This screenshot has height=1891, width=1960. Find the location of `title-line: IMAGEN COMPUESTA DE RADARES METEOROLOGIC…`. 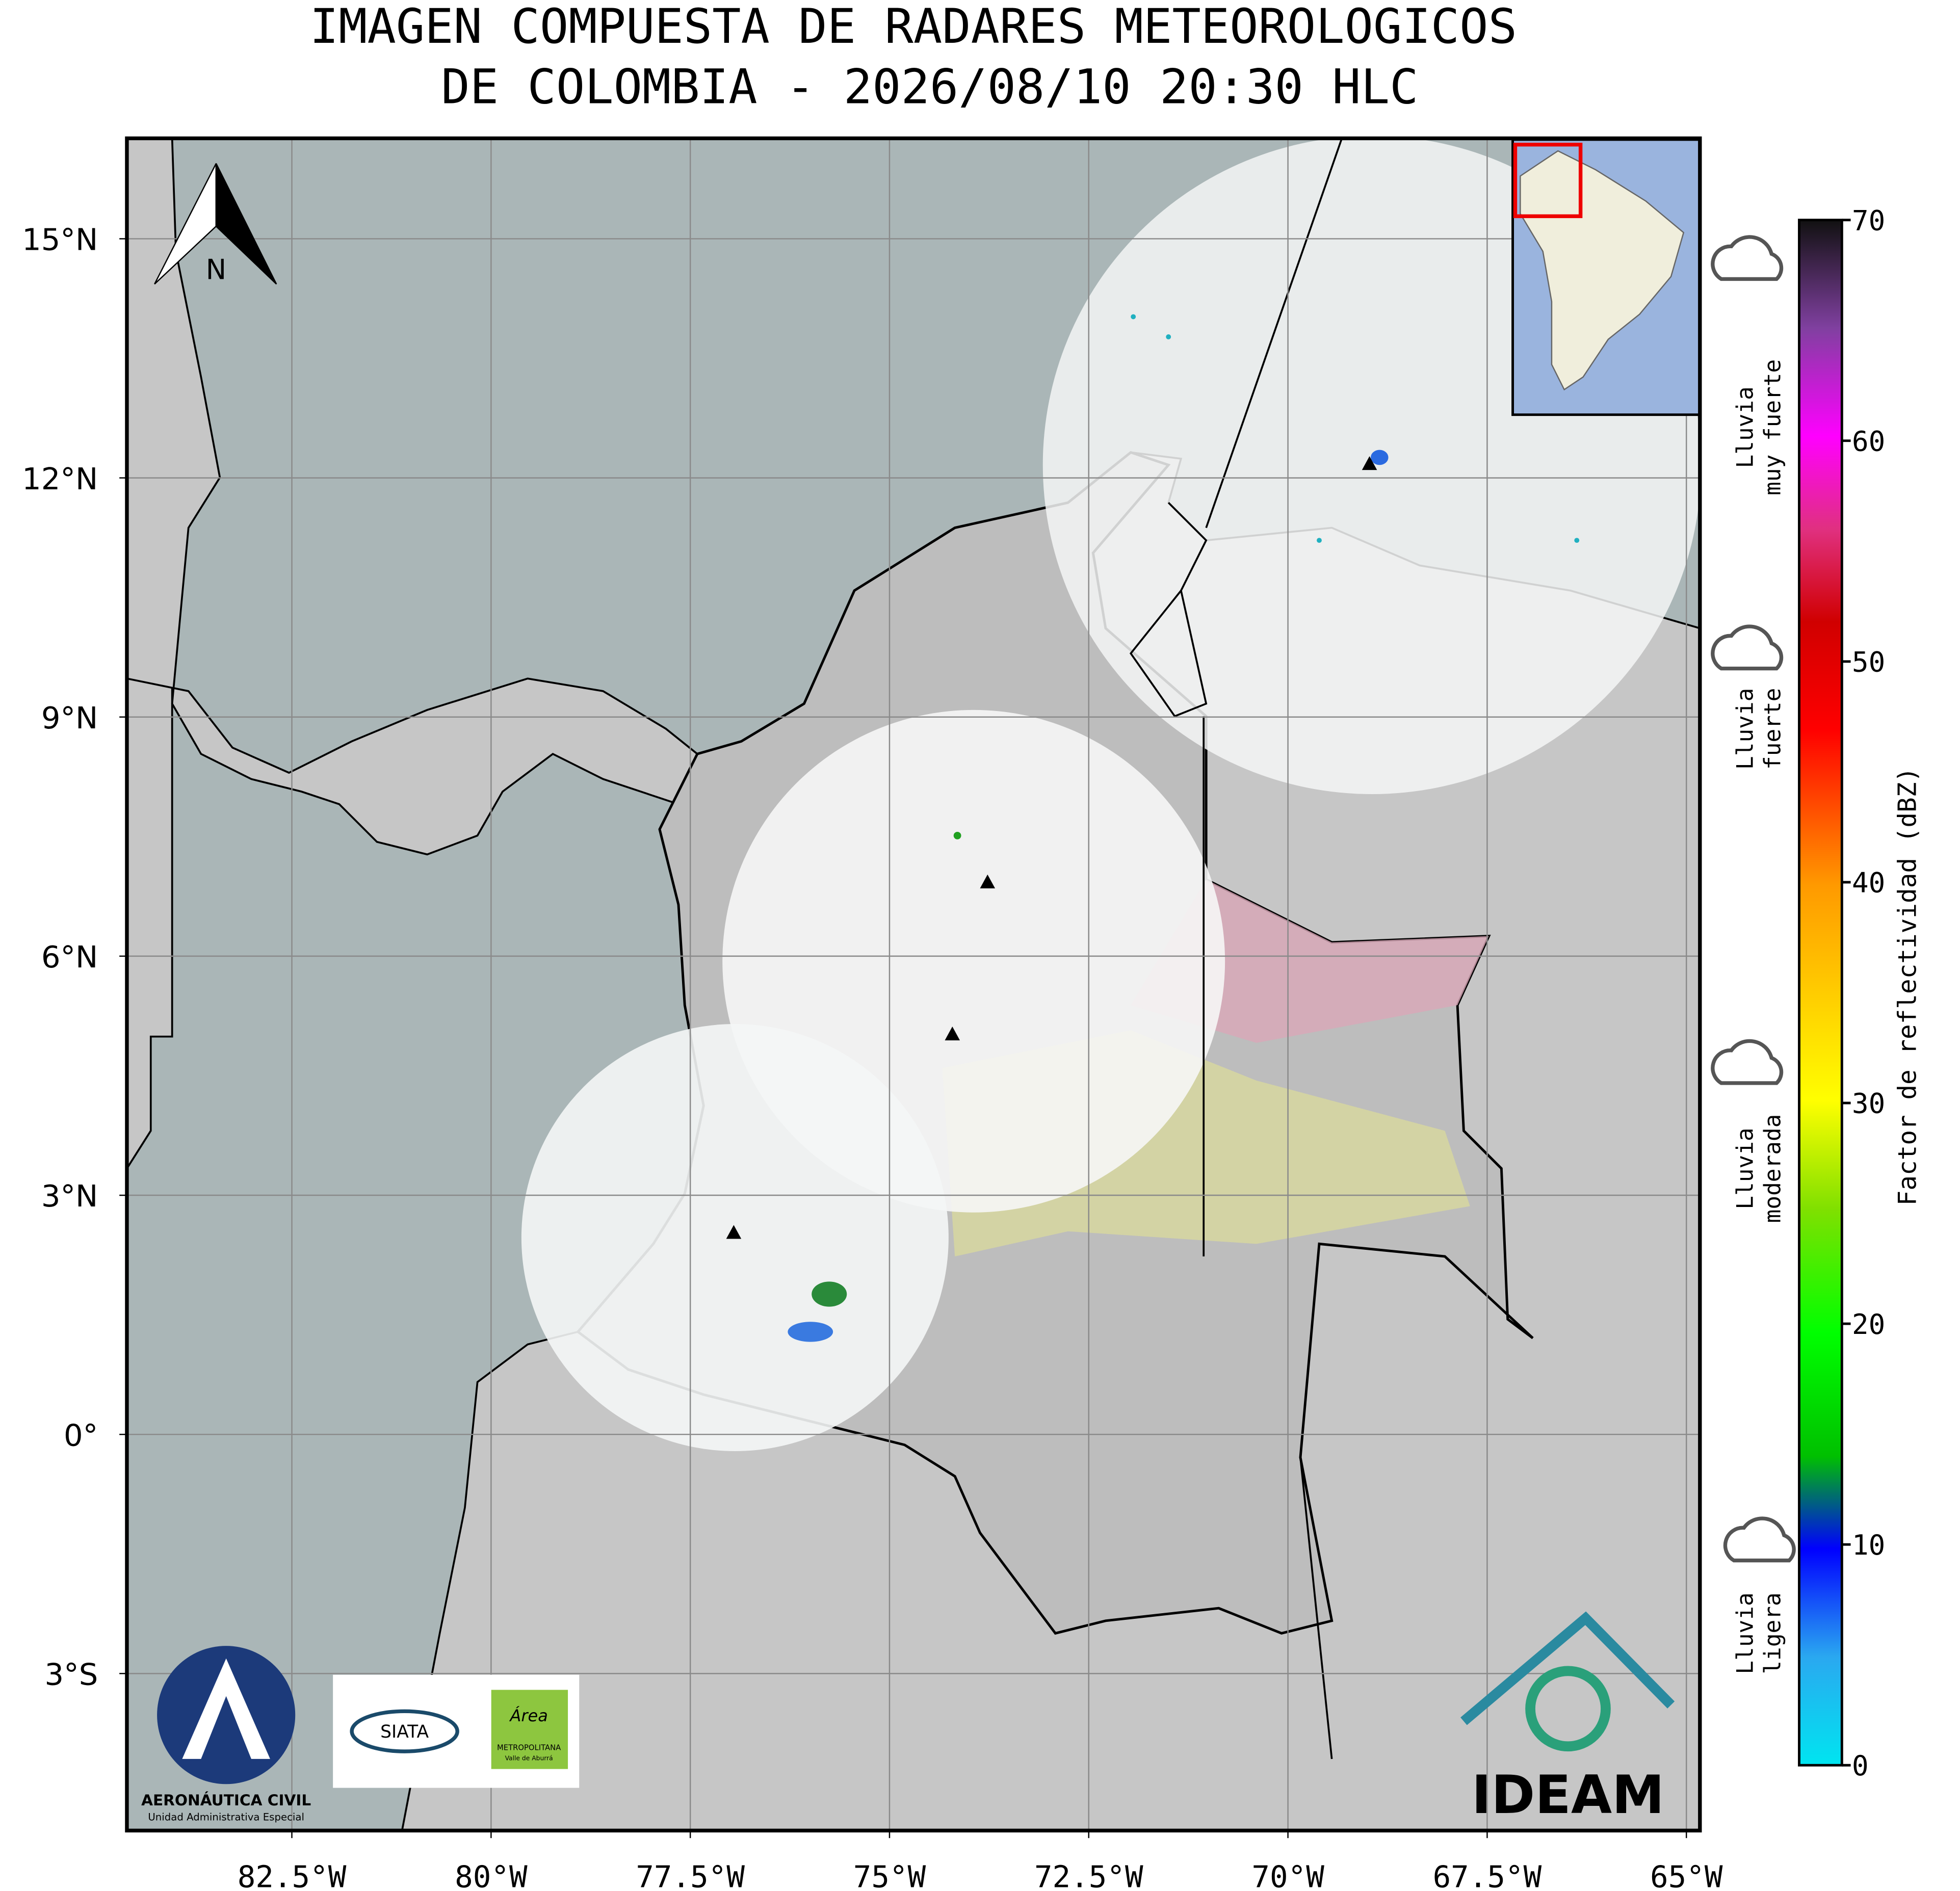

title-line: IMAGEN COMPUESTA DE RADARES METEOROLOGIC… is located at coordinates (913, 27).